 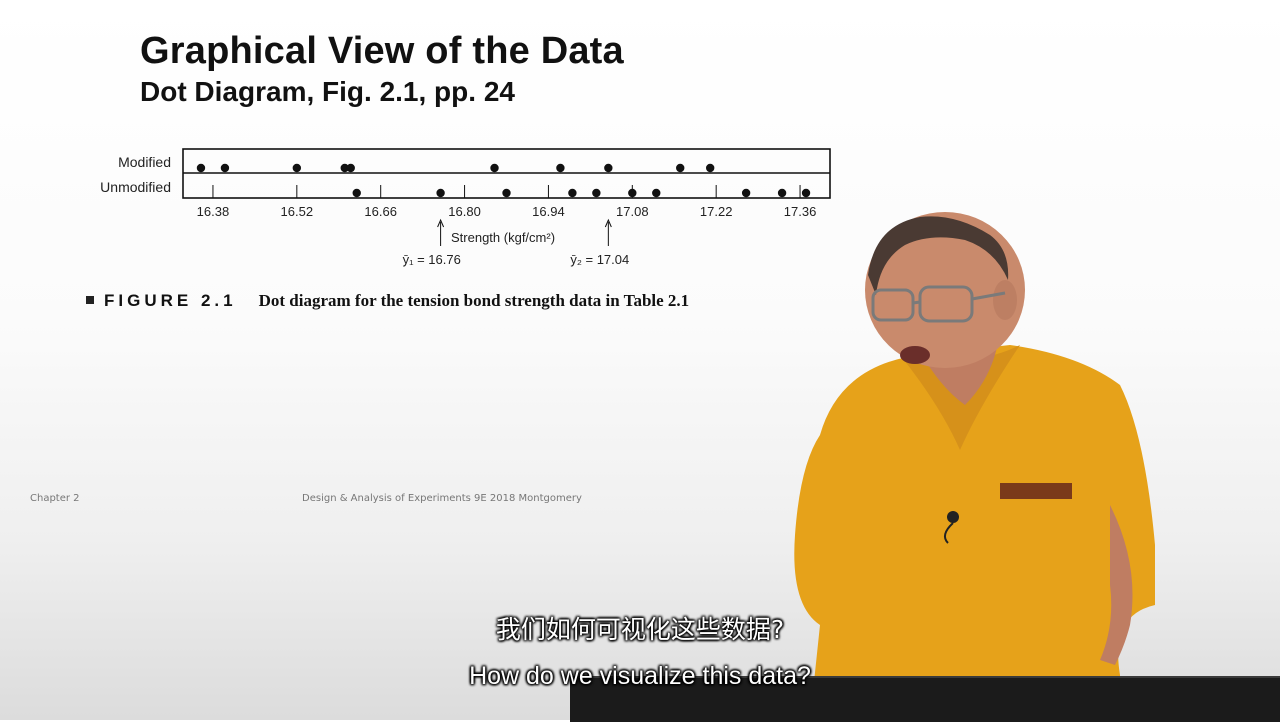 I want to click on mean-annotations: ȳ₁ = 16.76 ȳ₂ = 17.04, so click(x=516, y=242).